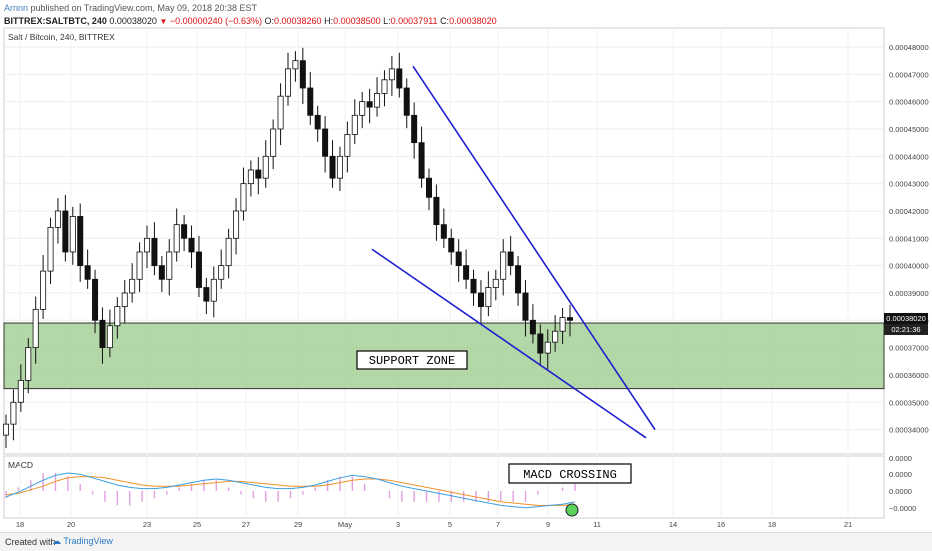 This screenshot has width=932, height=551. I want to click on author-link: Arnnn, so click(16, 8).